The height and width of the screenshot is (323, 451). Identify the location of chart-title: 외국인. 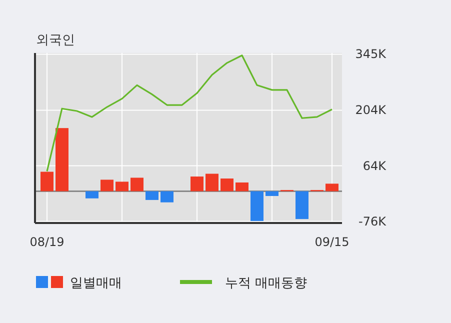
(55, 40).